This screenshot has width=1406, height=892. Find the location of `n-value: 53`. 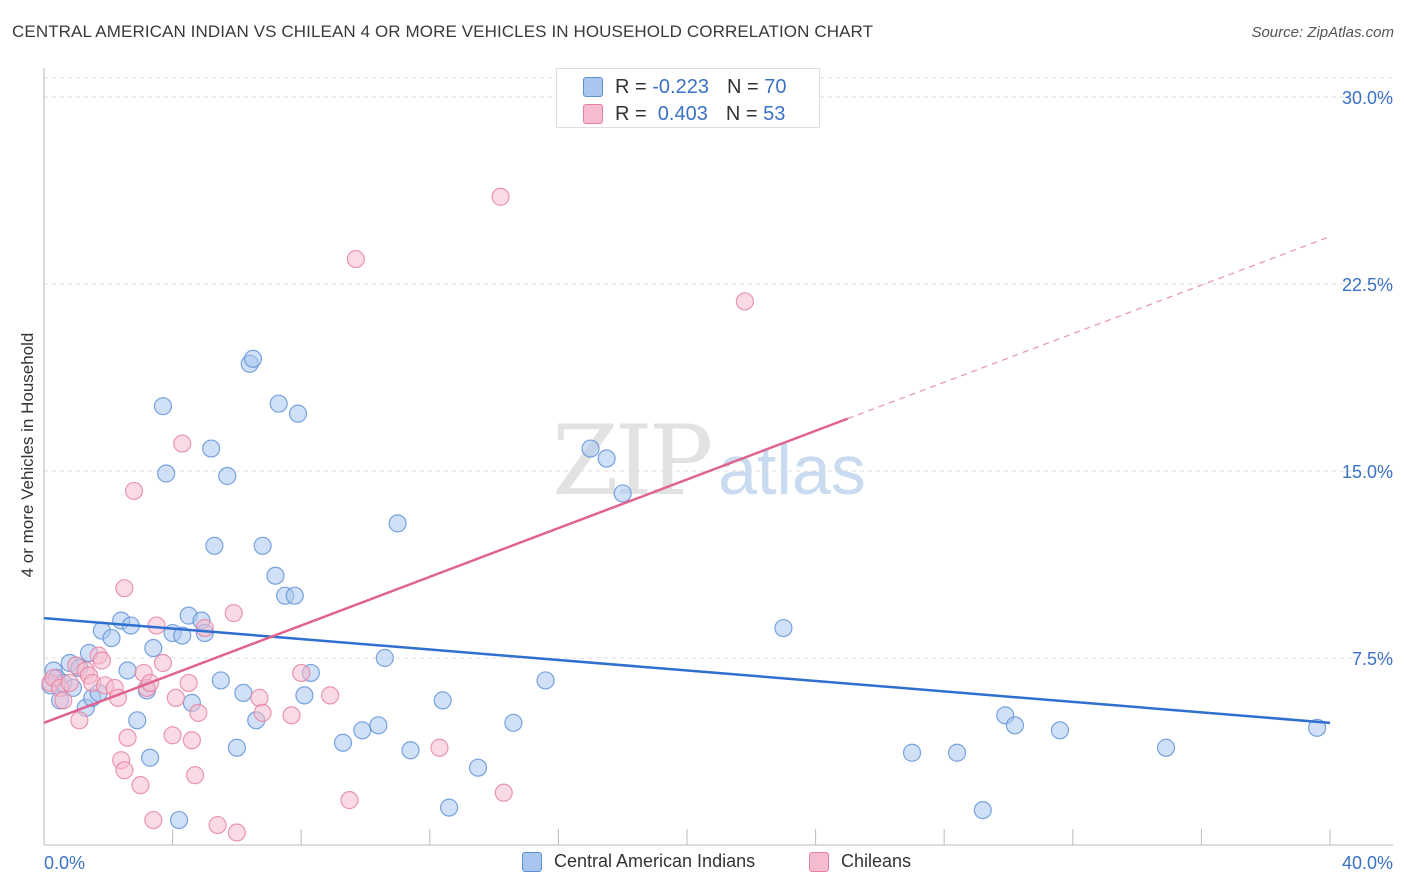

n-value: 53 is located at coordinates (774, 113).